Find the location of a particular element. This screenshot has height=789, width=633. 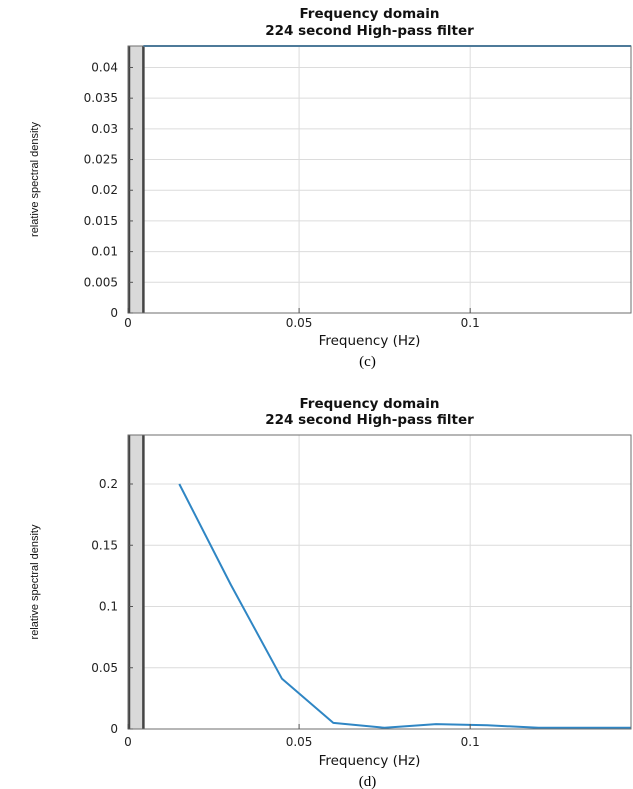

y-tick-label: 0.005 is located at coordinates (101, 282).